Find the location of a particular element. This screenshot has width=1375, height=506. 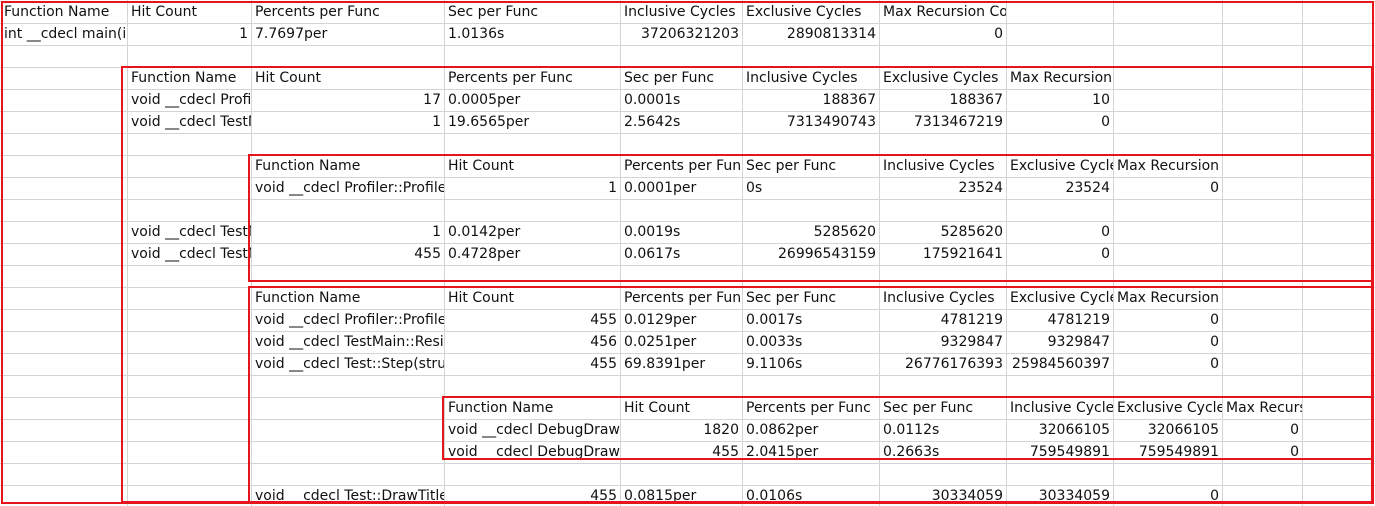

cell: 0.2663s is located at coordinates (911, 452).